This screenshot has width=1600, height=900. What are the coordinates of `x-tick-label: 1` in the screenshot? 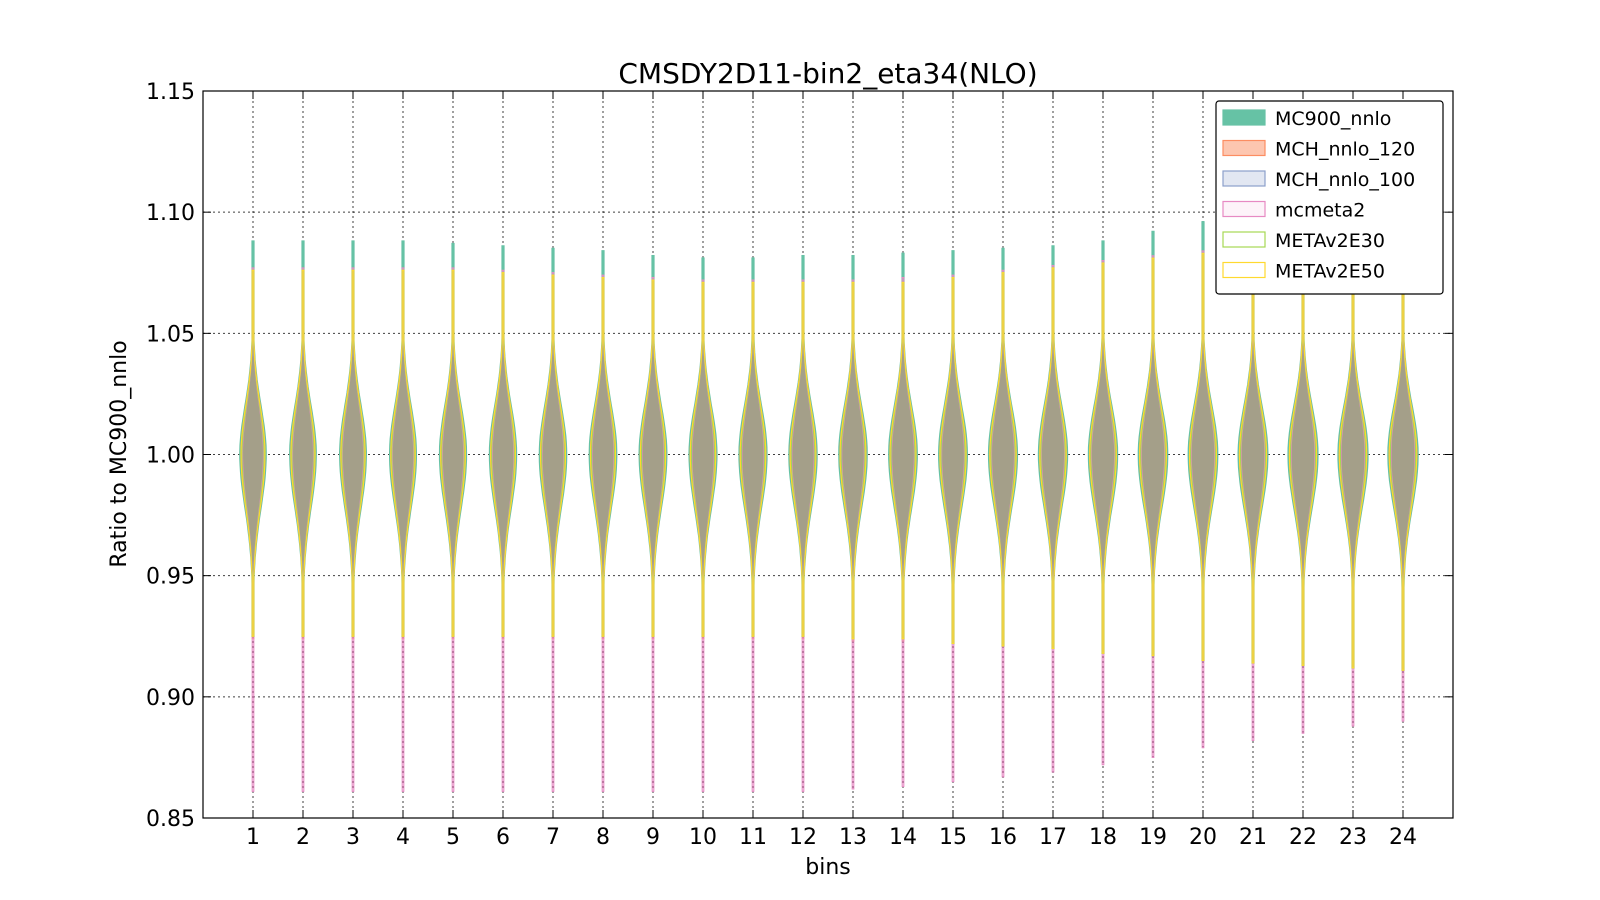 It's located at (253, 837).